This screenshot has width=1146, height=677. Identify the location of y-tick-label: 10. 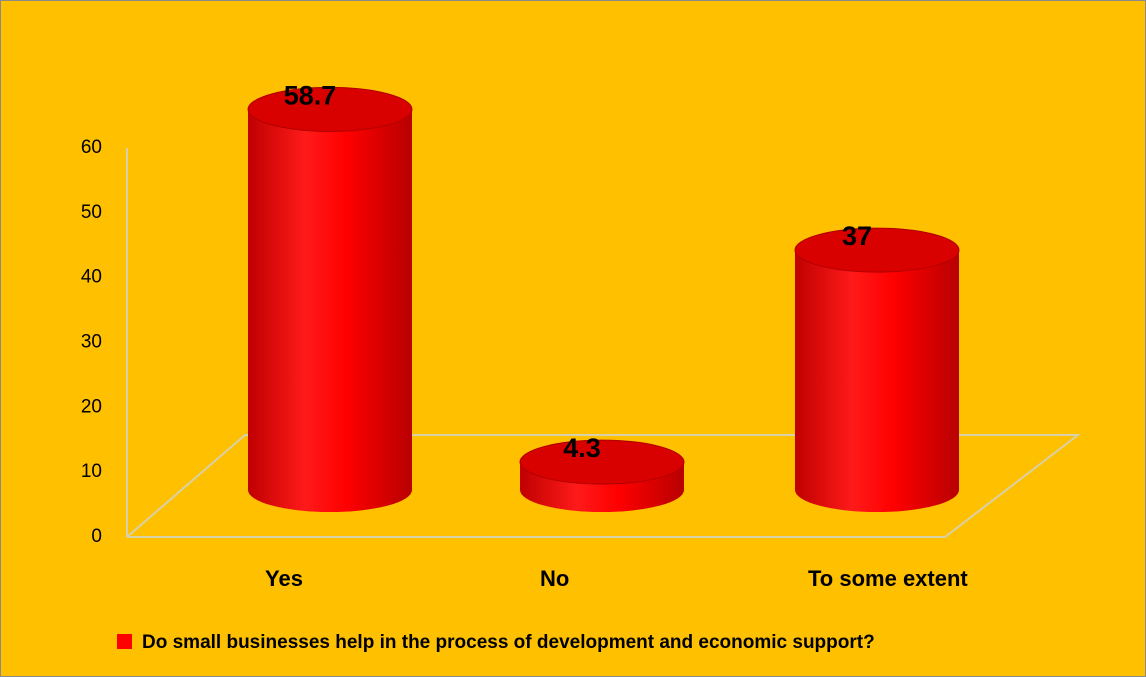
(91, 471).